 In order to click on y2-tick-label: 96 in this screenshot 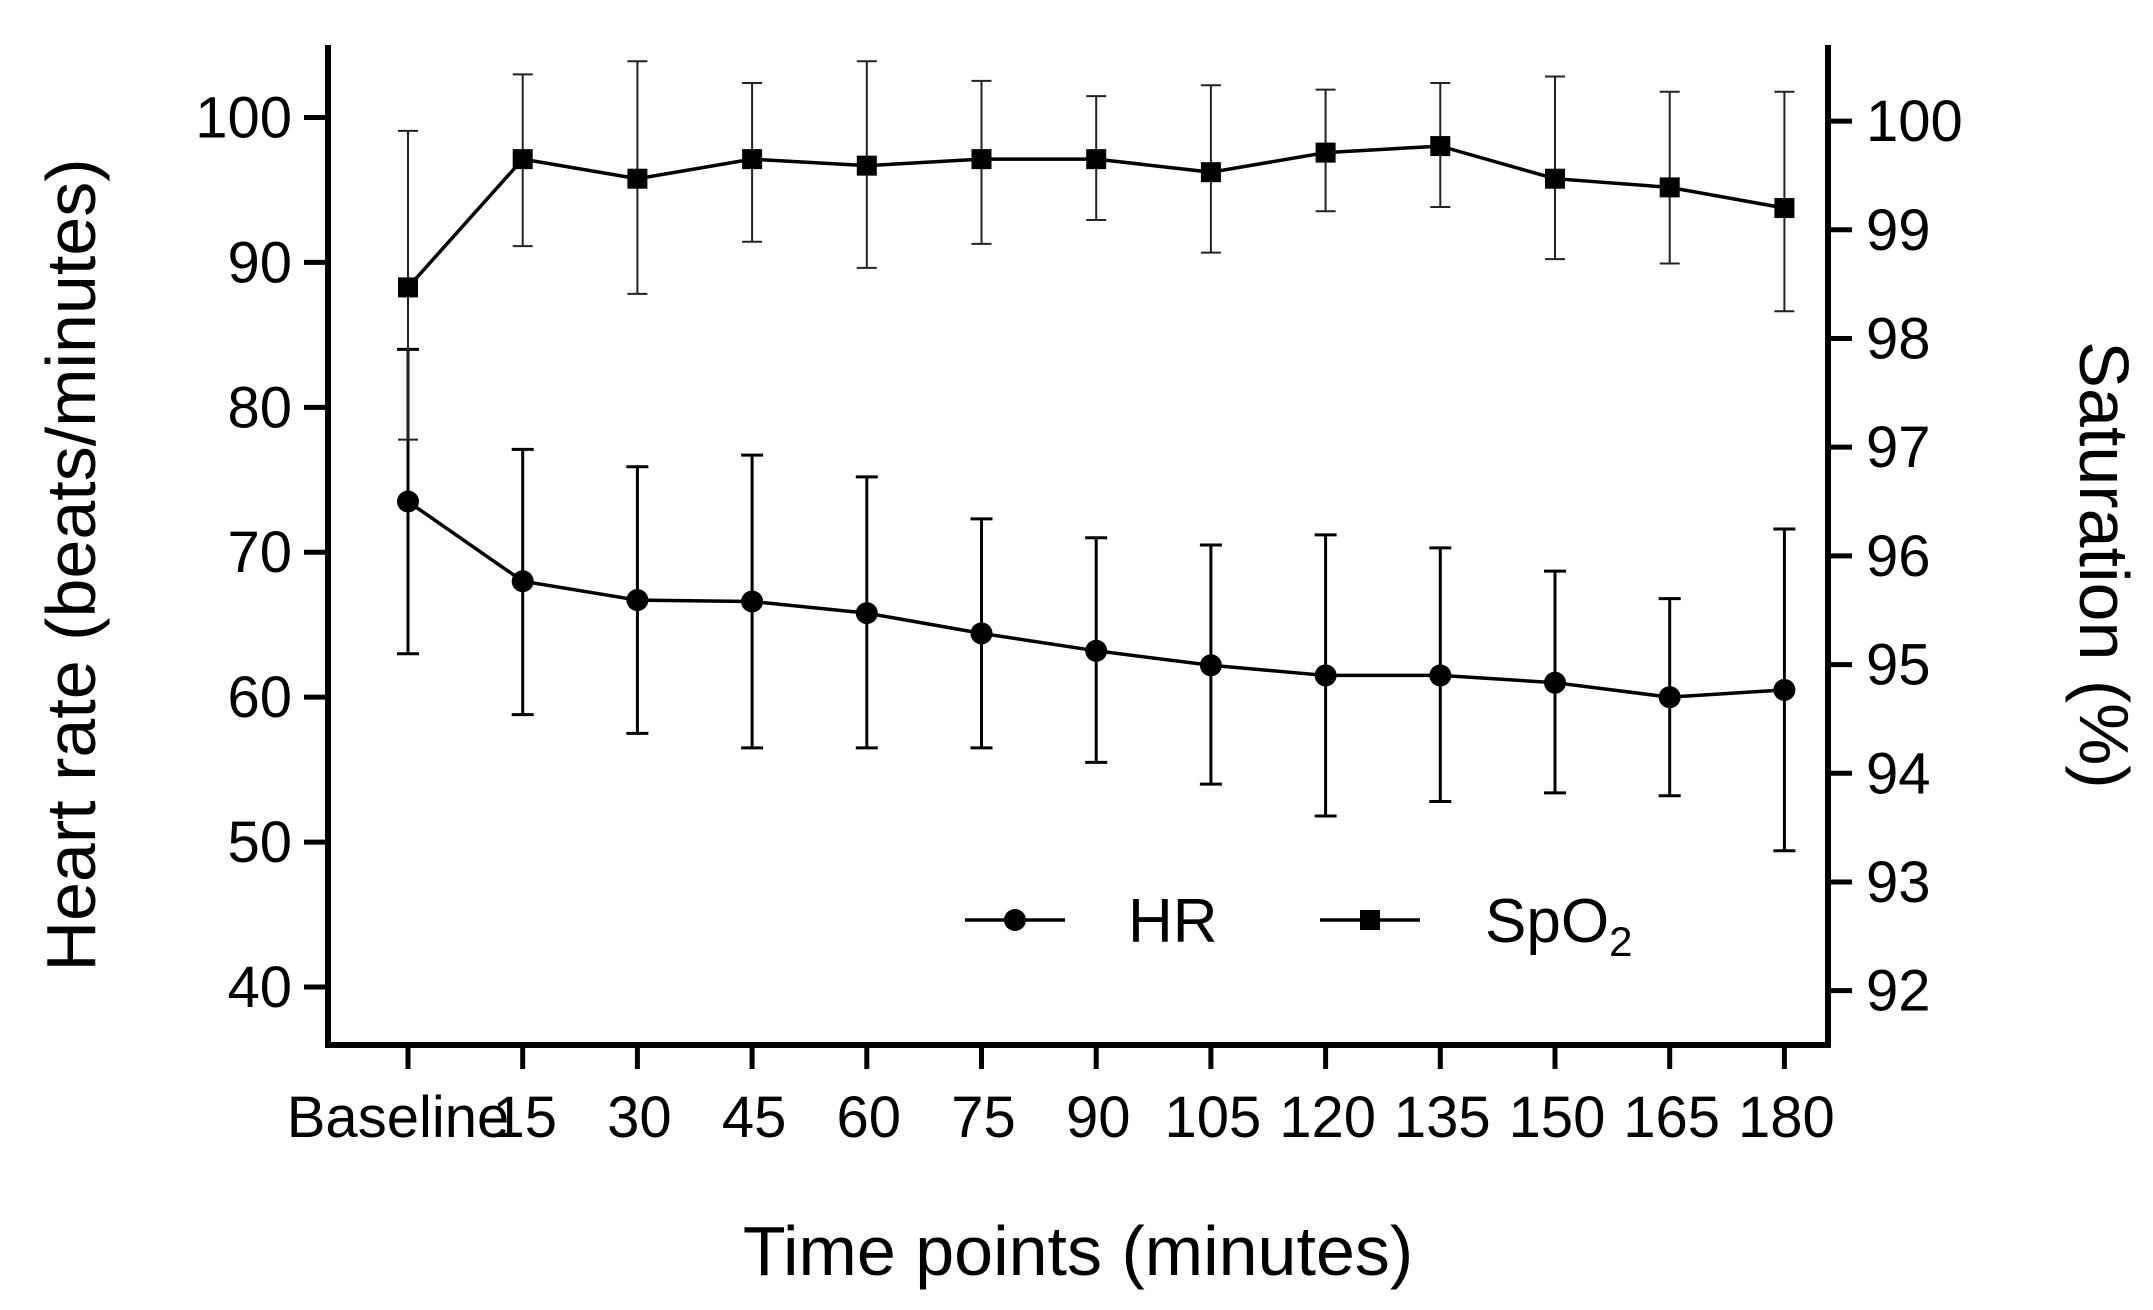, I will do `click(1898, 556)`.